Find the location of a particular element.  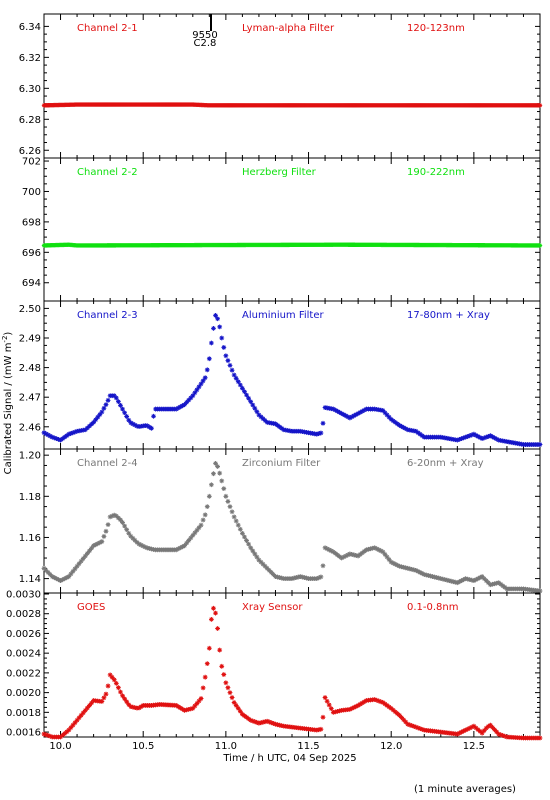

channel-label: Channel 2-1 is located at coordinates (107, 28).